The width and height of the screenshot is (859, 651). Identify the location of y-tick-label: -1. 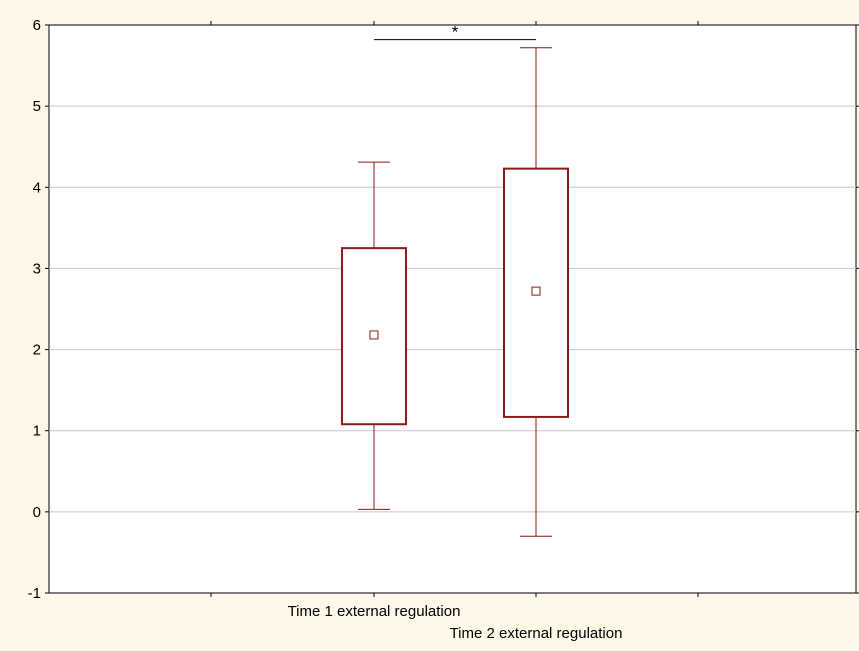
(34, 593).